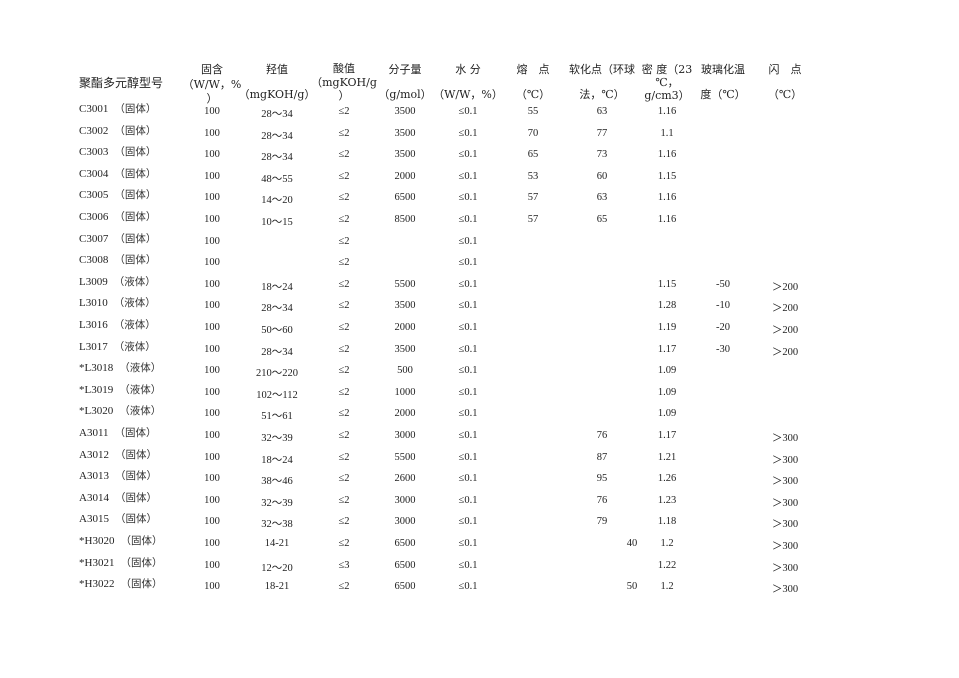 This screenshot has height=678, width=959. Describe the element at coordinates (723, 69) in the screenshot. I see `header-tg-line1: 玻璃化温` at that location.